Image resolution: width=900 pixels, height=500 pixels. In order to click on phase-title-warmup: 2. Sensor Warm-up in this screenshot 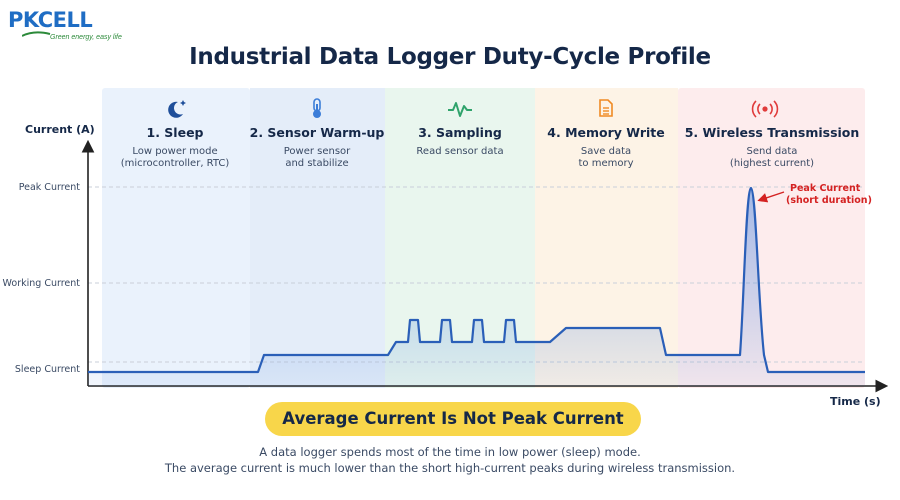, I will do `click(317, 132)`.